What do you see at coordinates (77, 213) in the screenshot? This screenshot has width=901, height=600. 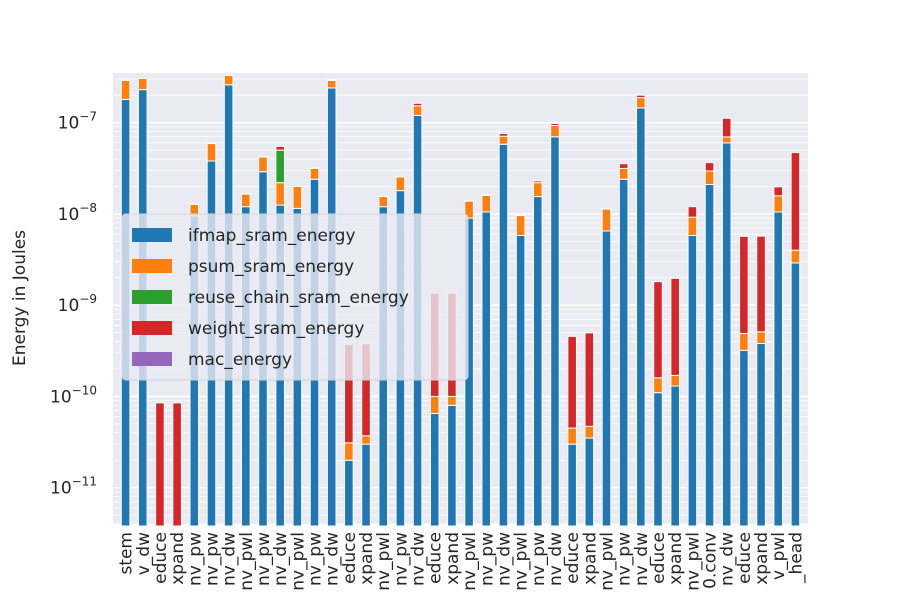 I see `y-tick-label: 10⁻⁸` at bounding box center [77, 213].